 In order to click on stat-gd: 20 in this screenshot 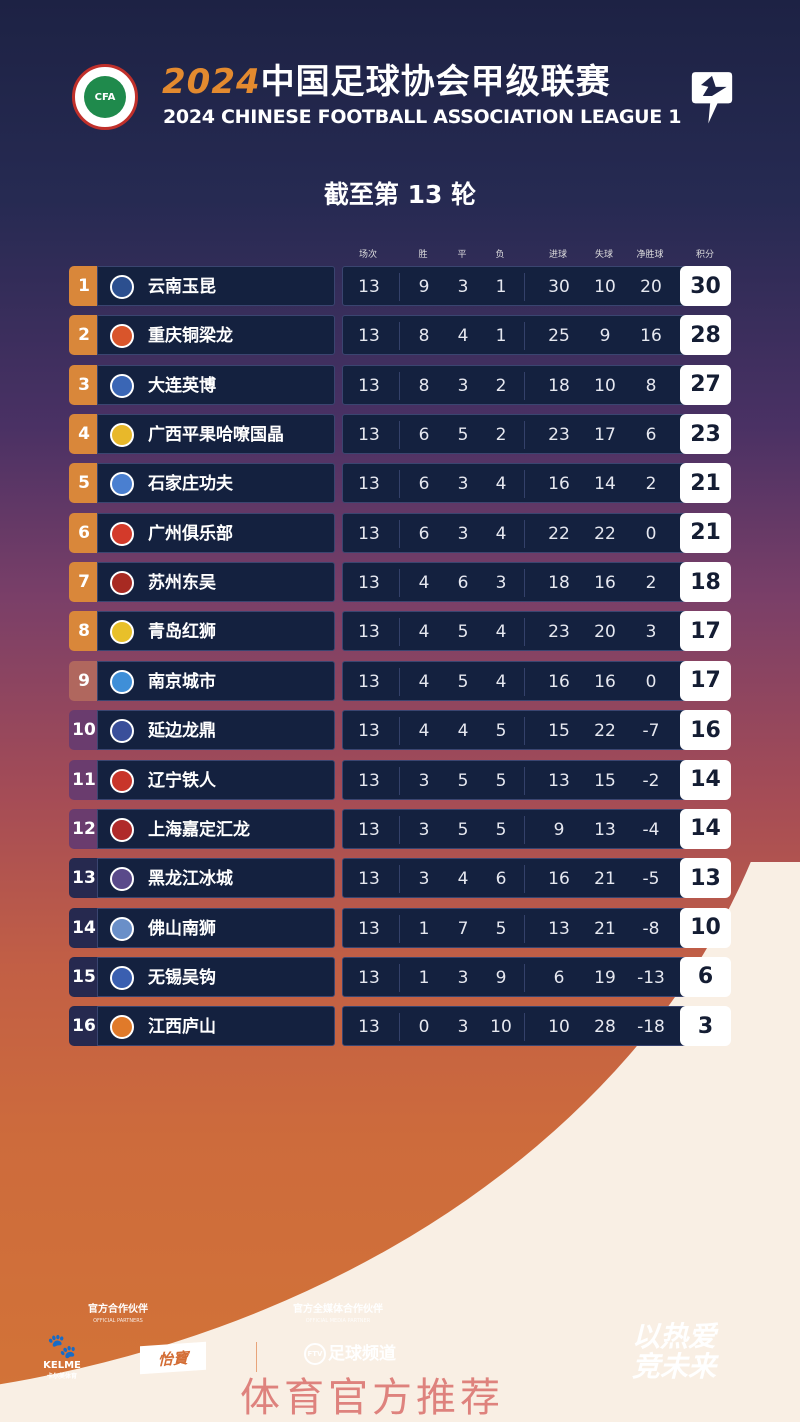, I will do `click(651, 287)`.